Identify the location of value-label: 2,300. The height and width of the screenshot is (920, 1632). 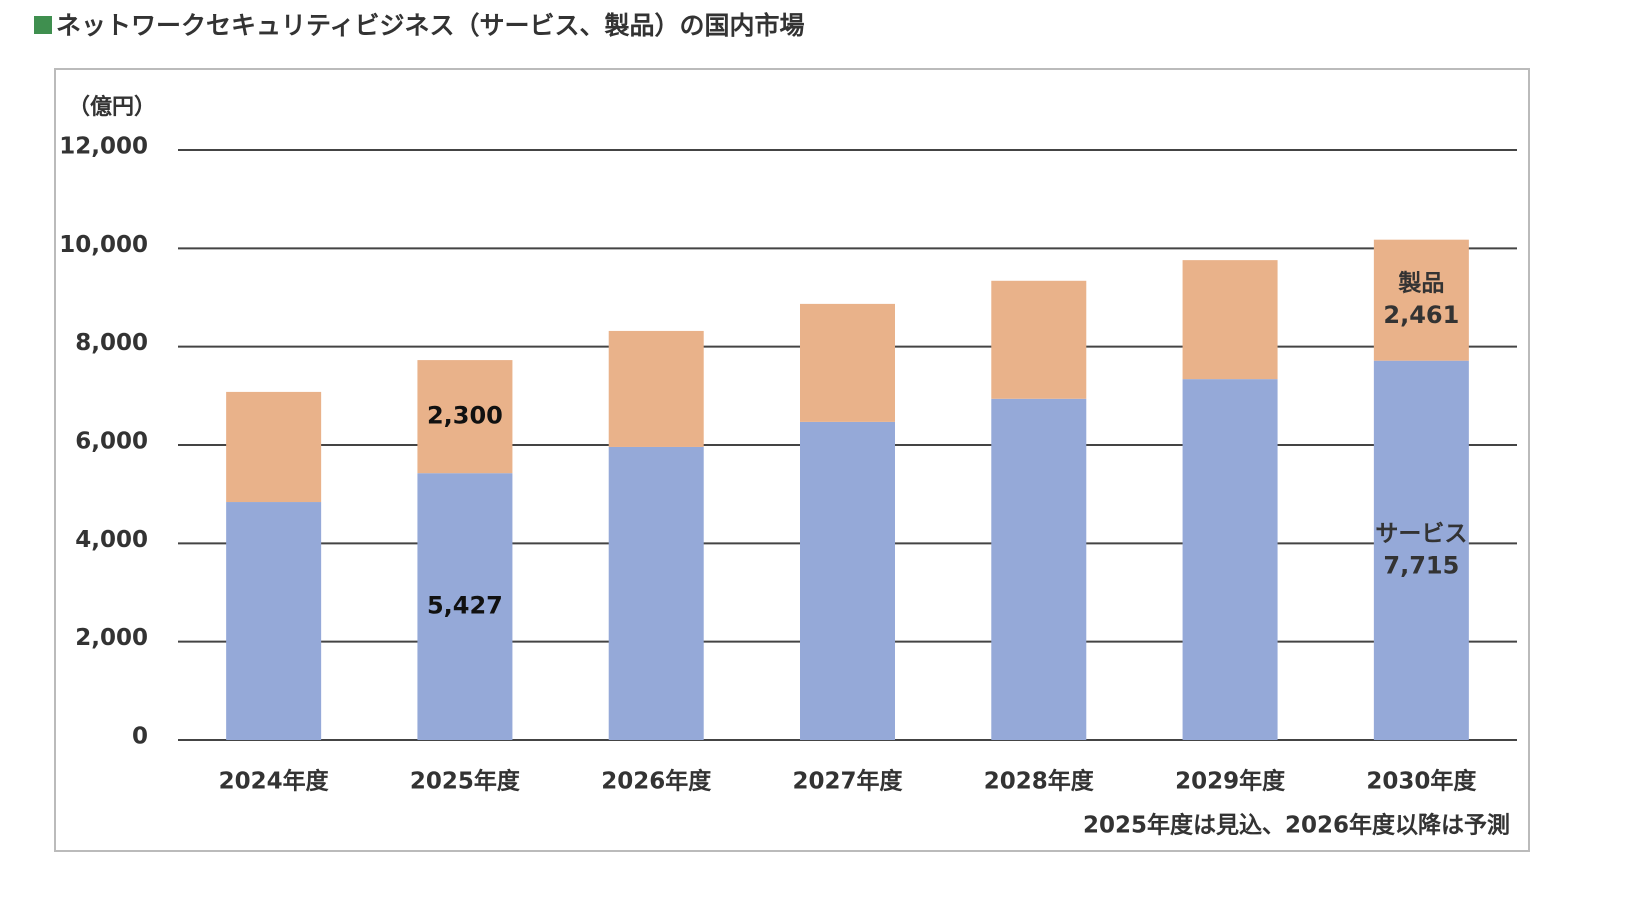
(465, 416).